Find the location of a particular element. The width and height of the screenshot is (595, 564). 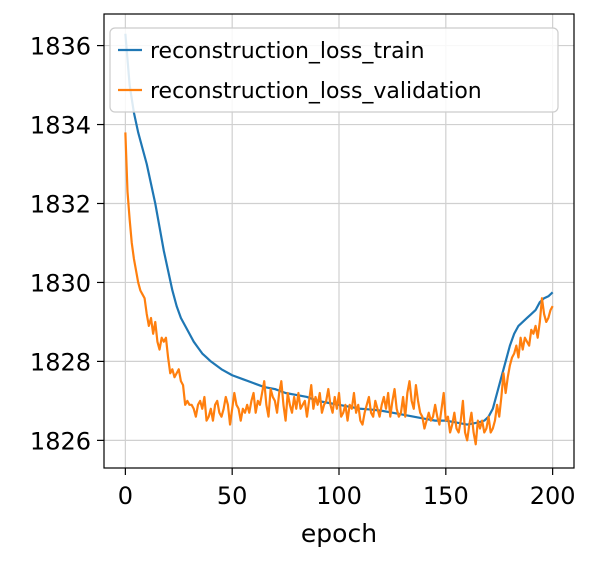

x-tick-label: 50 is located at coordinates (232, 496).